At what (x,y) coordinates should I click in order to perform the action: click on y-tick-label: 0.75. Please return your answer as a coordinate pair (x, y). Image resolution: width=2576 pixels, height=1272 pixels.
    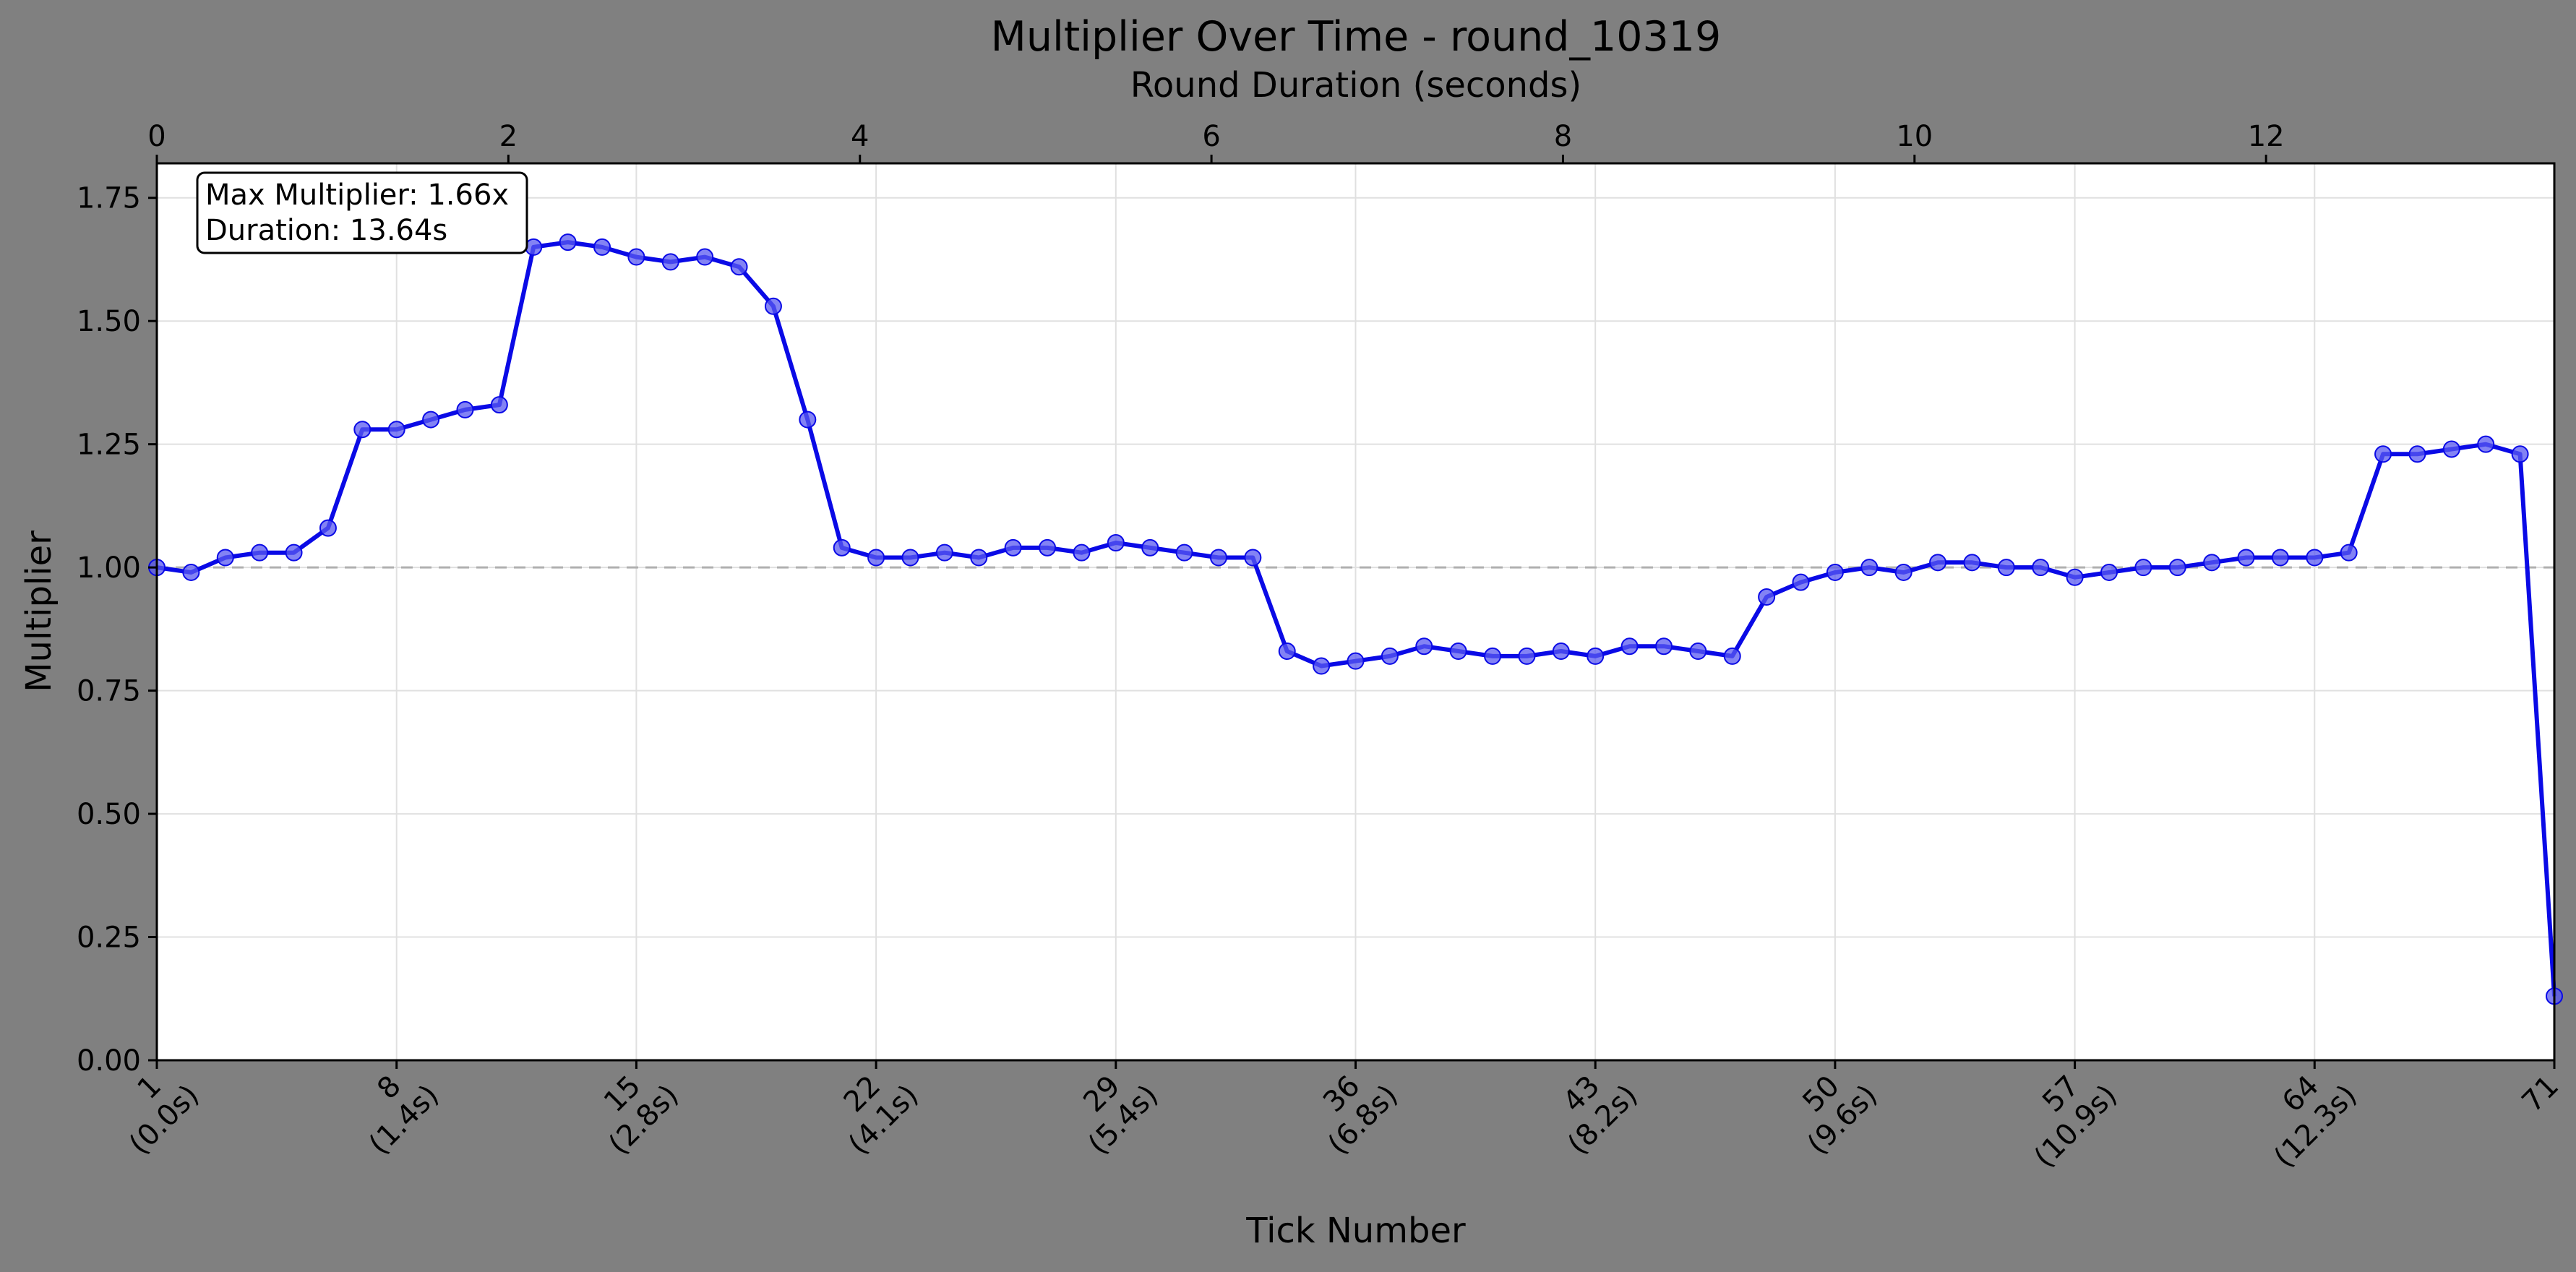
    Looking at the image, I should click on (109, 691).